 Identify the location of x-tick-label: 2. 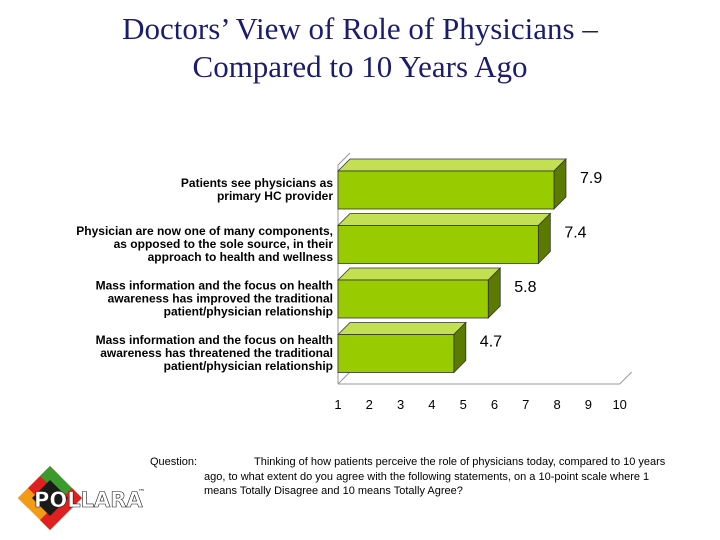
(369, 404).